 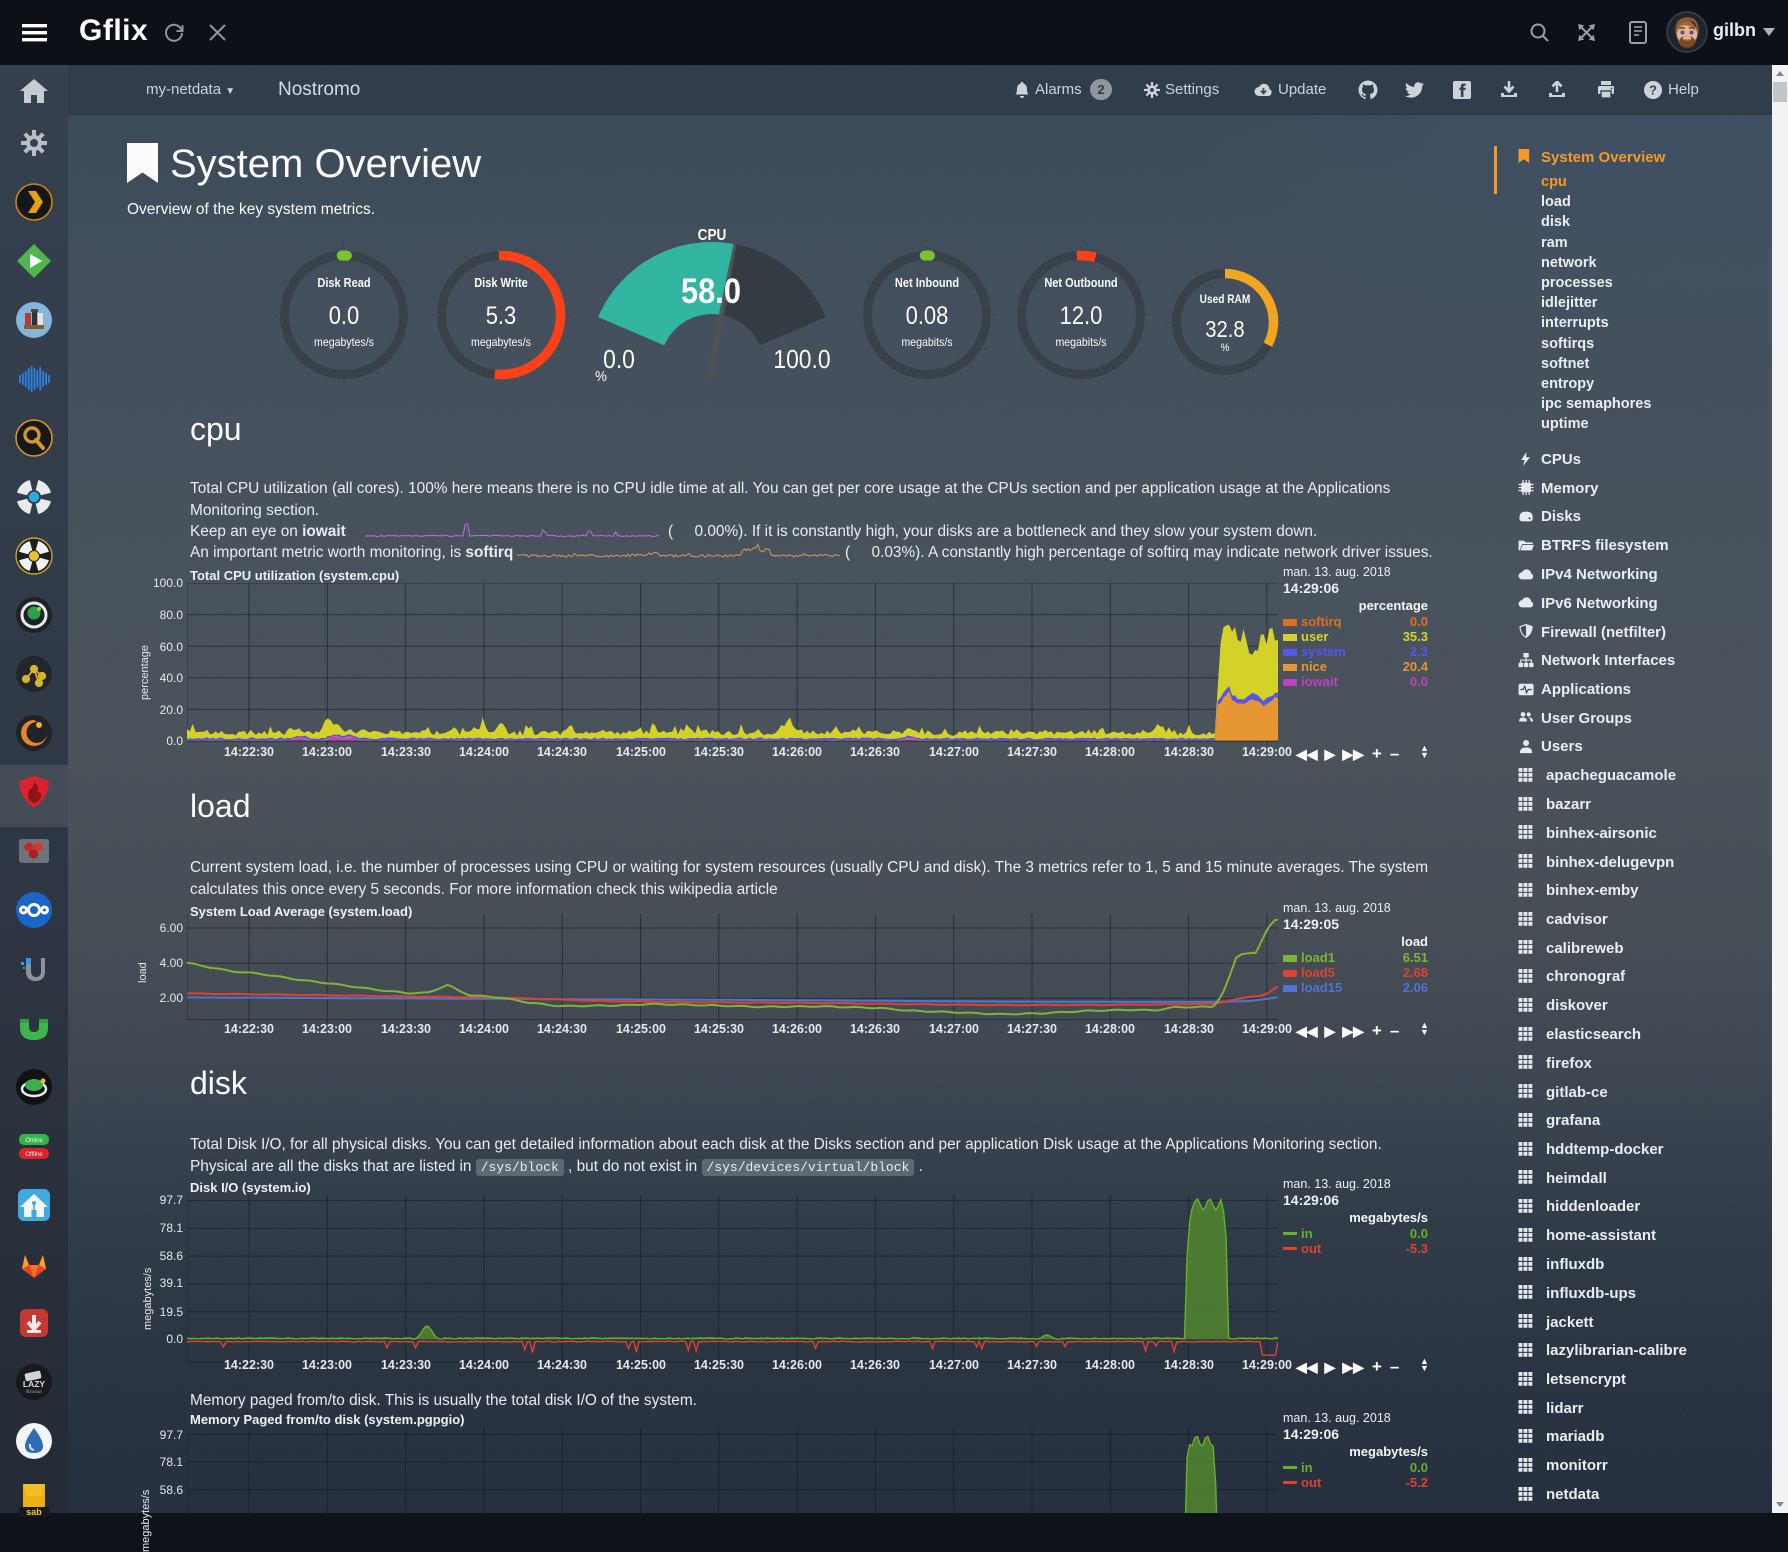 I want to click on svg-text: Online, so click(x=34, y=1141).